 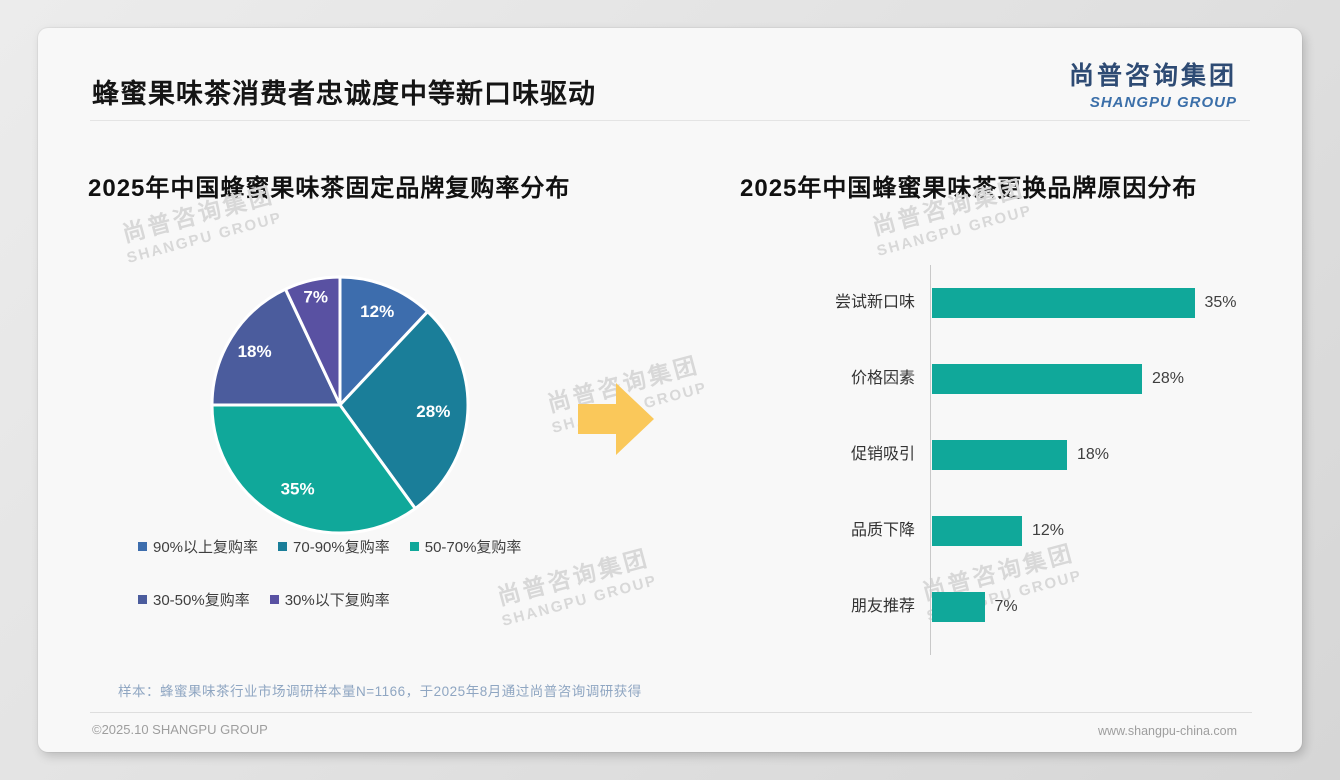 What do you see at coordinates (473, 547) in the screenshot?
I see `legend-label: 50-70%复购率` at bounding box center [473, 547].